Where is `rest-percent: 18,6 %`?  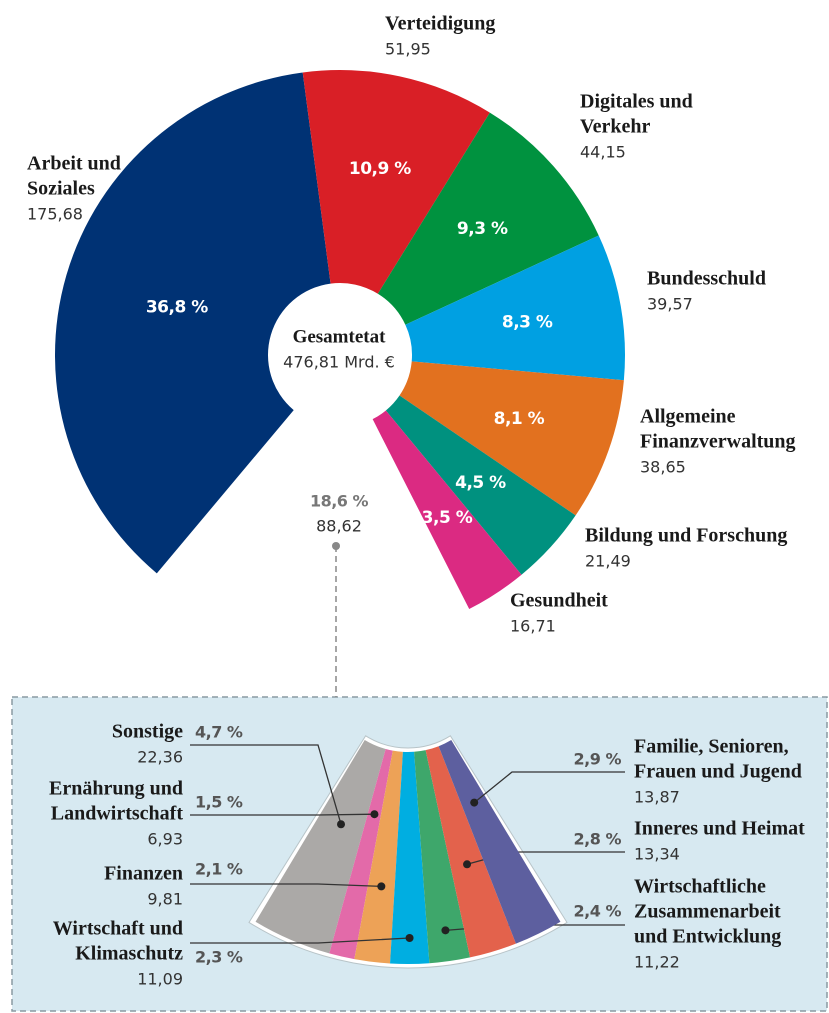
rest-percent: 18,6 % is located at coordinates (339, 501).